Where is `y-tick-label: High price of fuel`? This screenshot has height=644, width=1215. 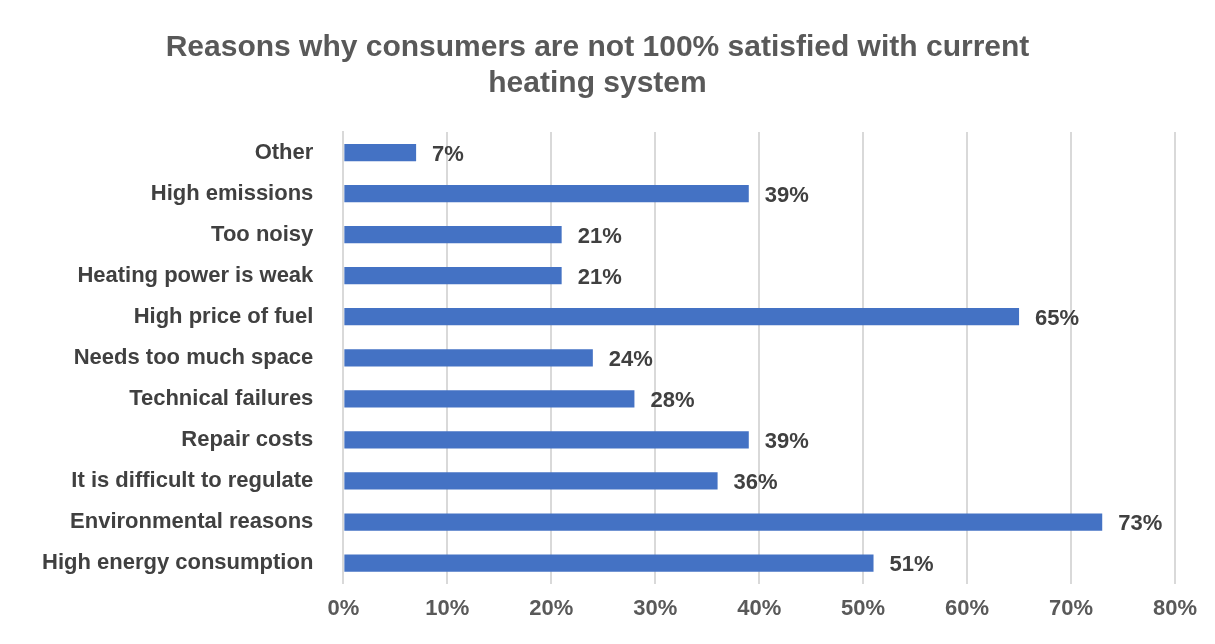
y-tick-label: High price of fuel is located at coordinates (223, 315).